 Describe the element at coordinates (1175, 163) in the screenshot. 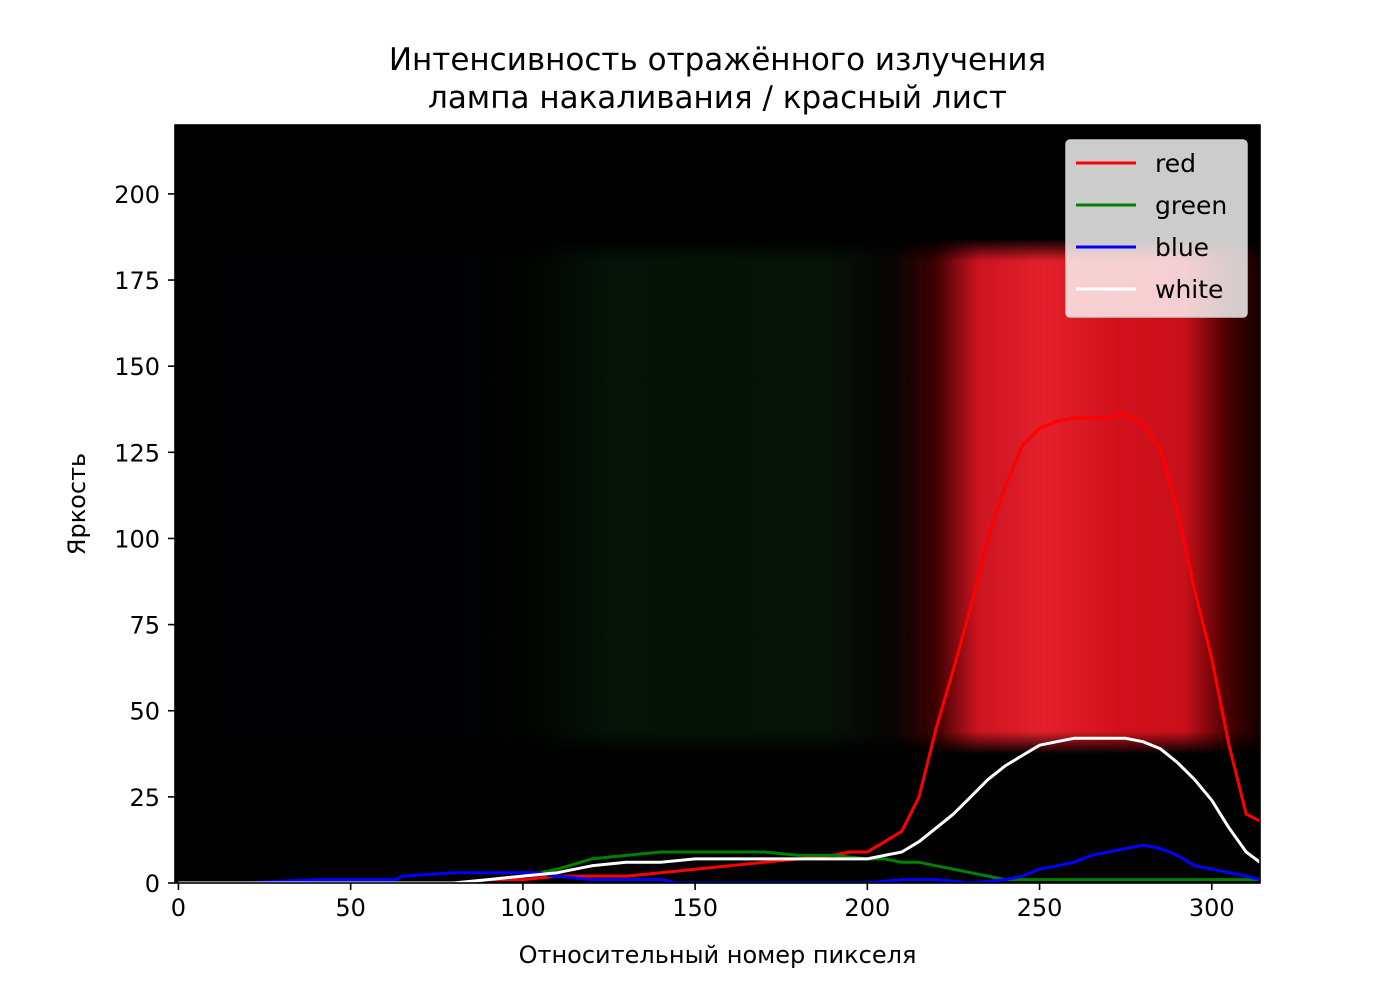

I see `legend-label-red: red` at that location.